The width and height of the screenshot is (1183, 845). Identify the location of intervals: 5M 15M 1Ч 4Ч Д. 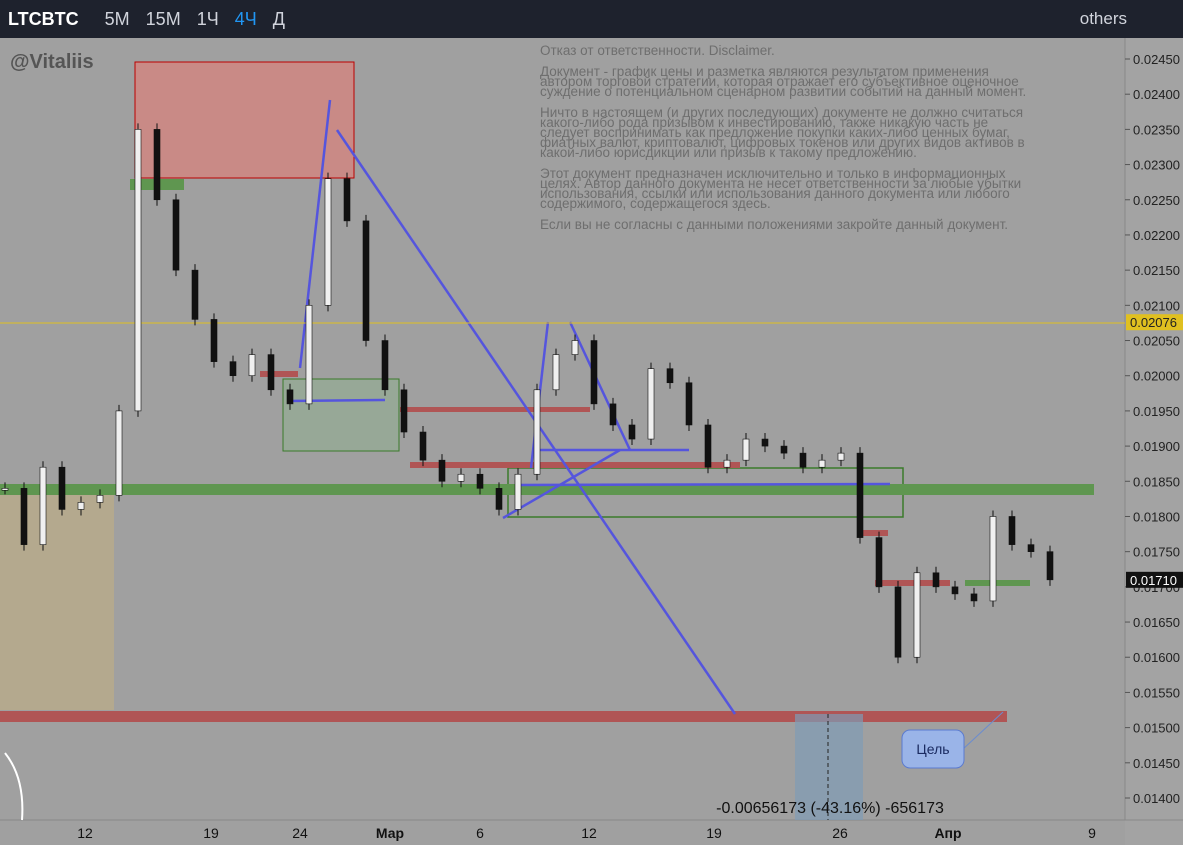
(195, 19).